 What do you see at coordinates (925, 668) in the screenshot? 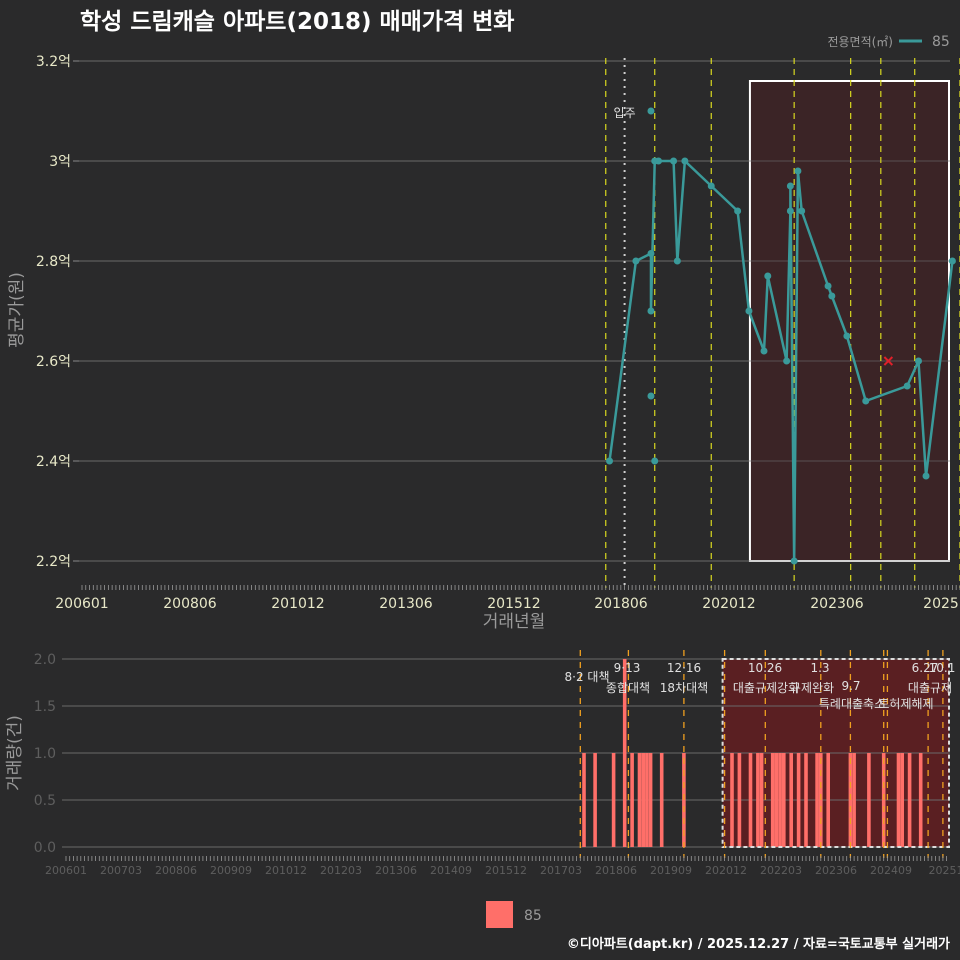
I see `policy-annotation: 6.27` at bounding box center [925, 668].